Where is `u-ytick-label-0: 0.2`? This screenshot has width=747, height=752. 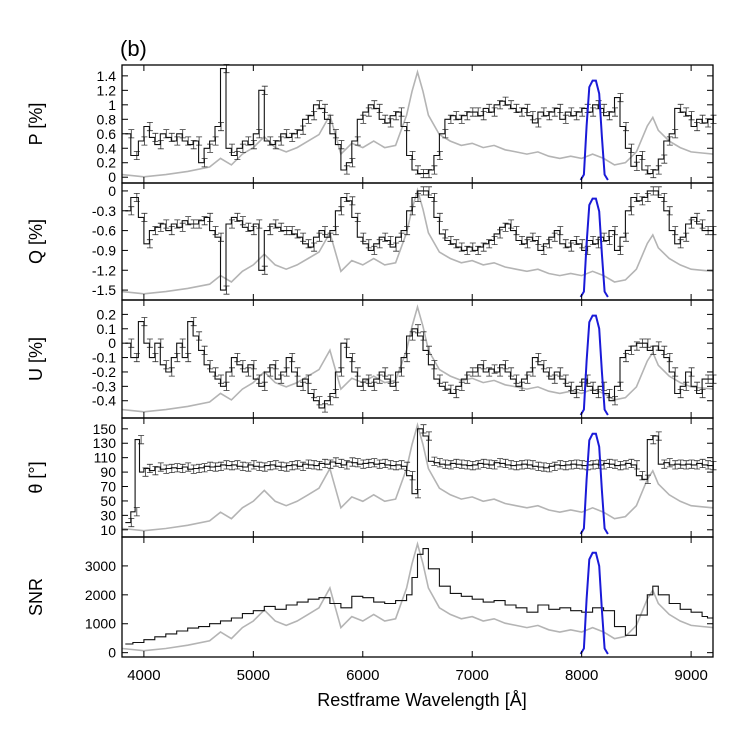 u-ytick-label-0: 0.2 is located at coordinates (107, 314).